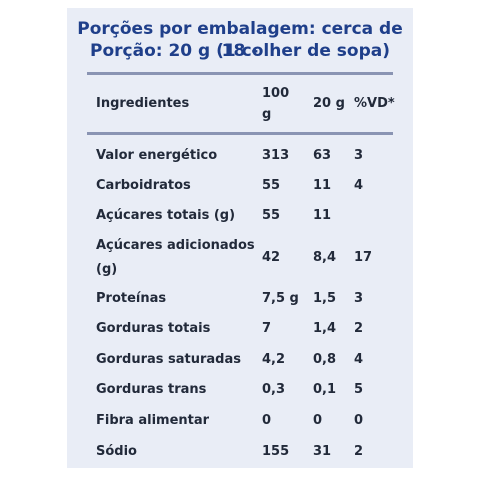  What do you see at coordinates (374, 103) in the screenshot?
I see `column-header-vd: %VD*` at bounding box center [374, 103].